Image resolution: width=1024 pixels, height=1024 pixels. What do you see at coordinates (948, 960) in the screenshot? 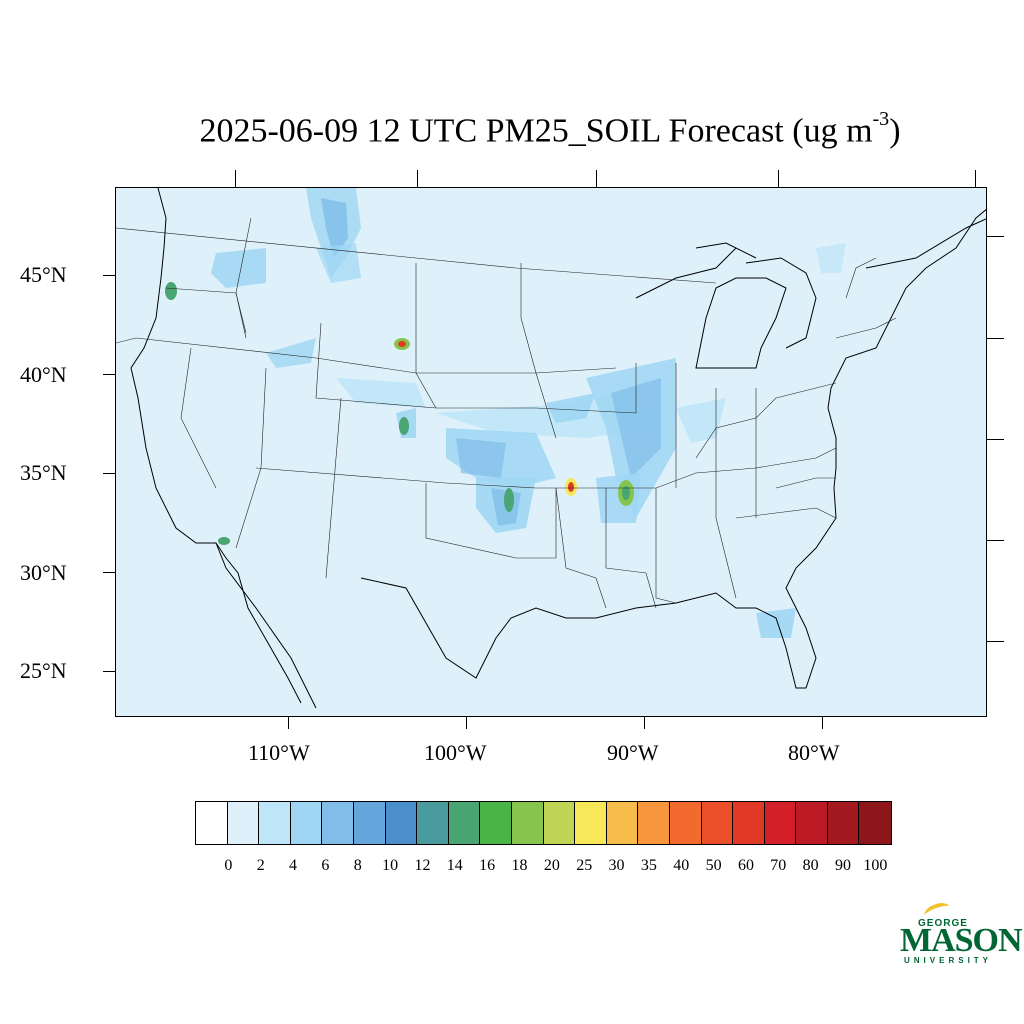
I see `logo-university: UNIVERSITY` at bounding box center [948, 960].